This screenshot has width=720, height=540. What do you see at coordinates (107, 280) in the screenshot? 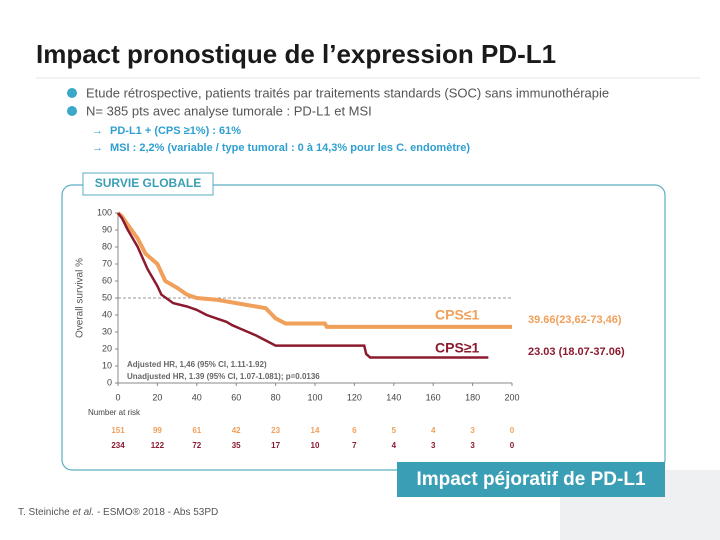
I see `y-tick-label: 60` at bounding box center [107, 280].